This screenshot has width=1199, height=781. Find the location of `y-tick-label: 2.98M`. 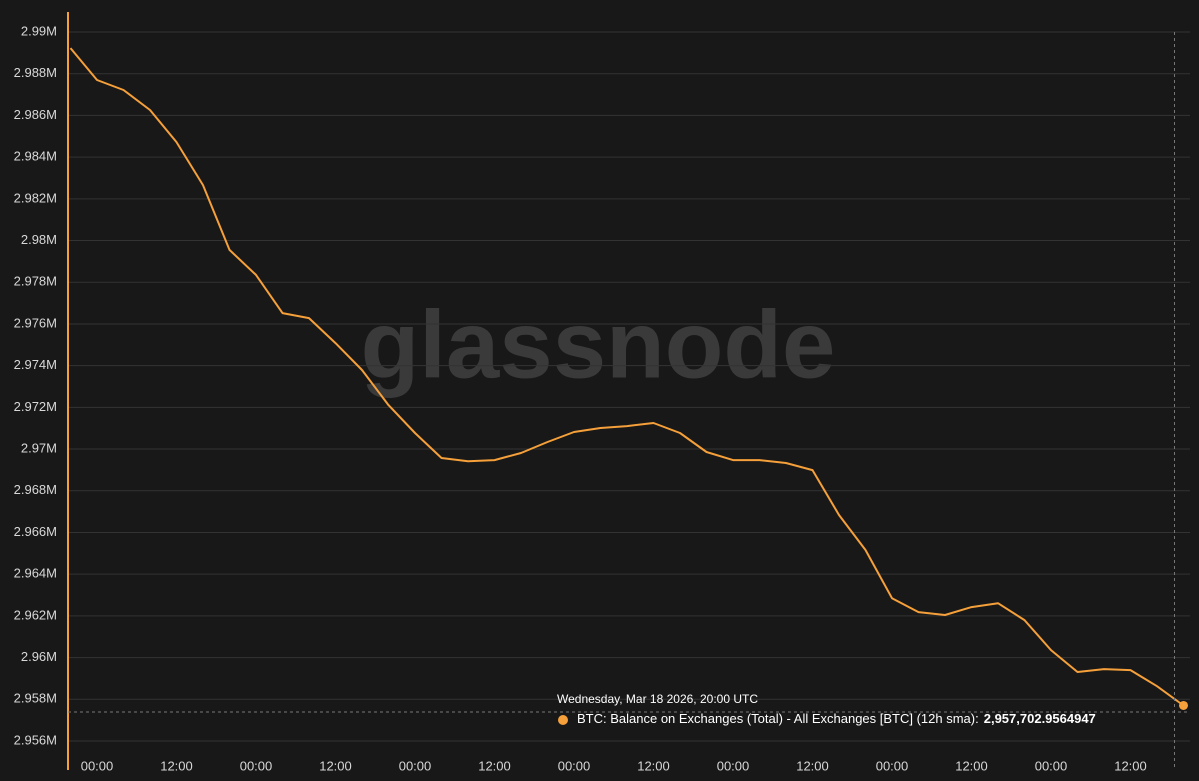

y-tick-label: 2.98M is located at coordinates (39, 239).